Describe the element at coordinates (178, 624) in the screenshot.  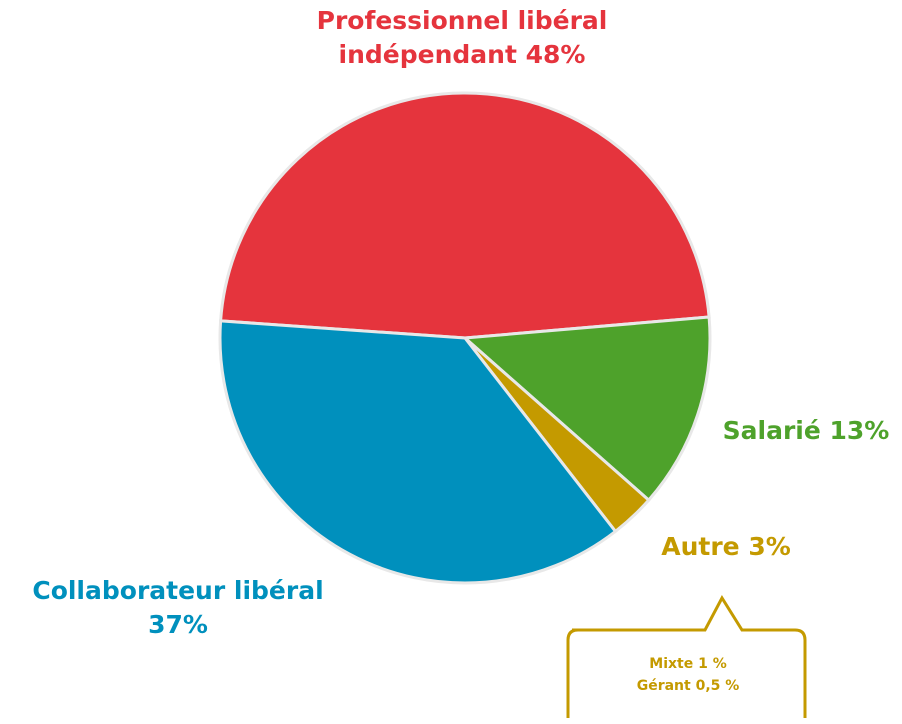
I see `value-label: 37%` at that location.